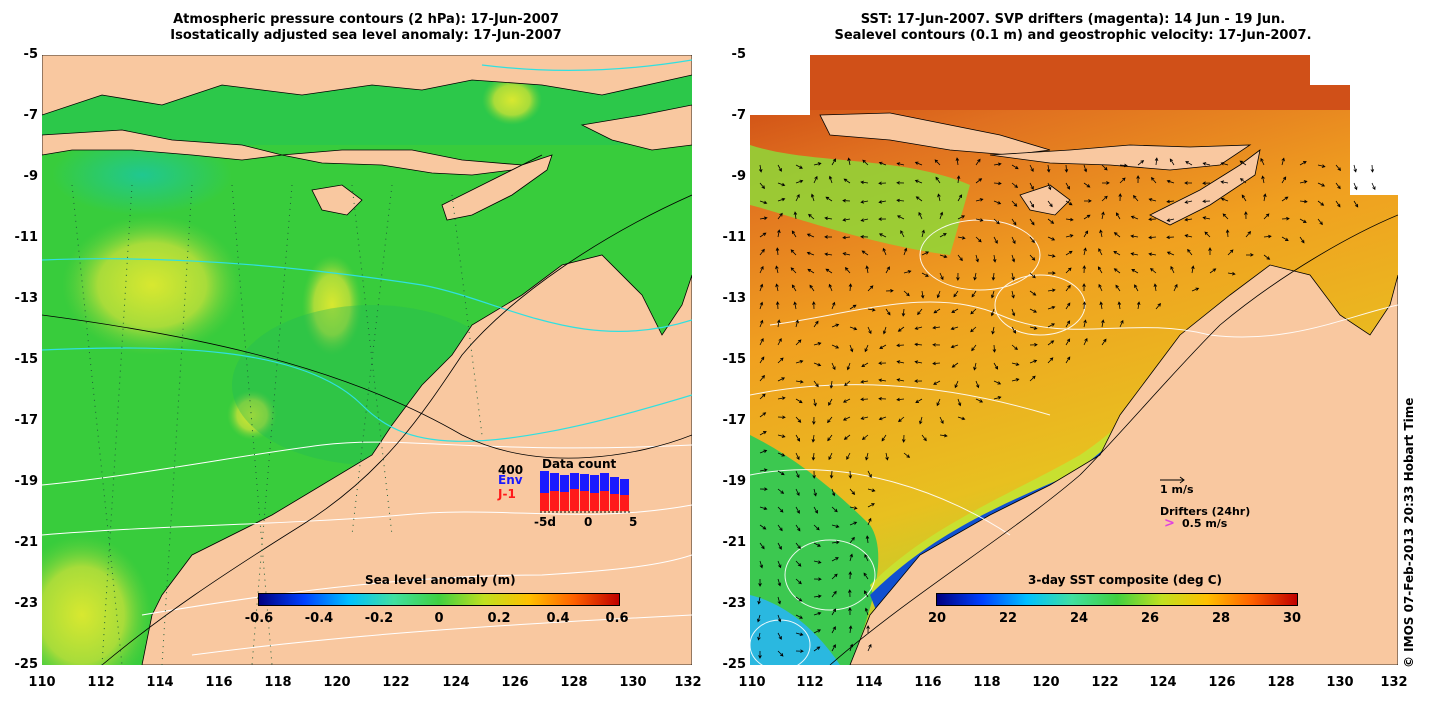 The height and width of the screenshot is (710, 1440). Describe the element at coordinates (510, 480) in the screenshot. I see `inset-env-label: Env` at that location.